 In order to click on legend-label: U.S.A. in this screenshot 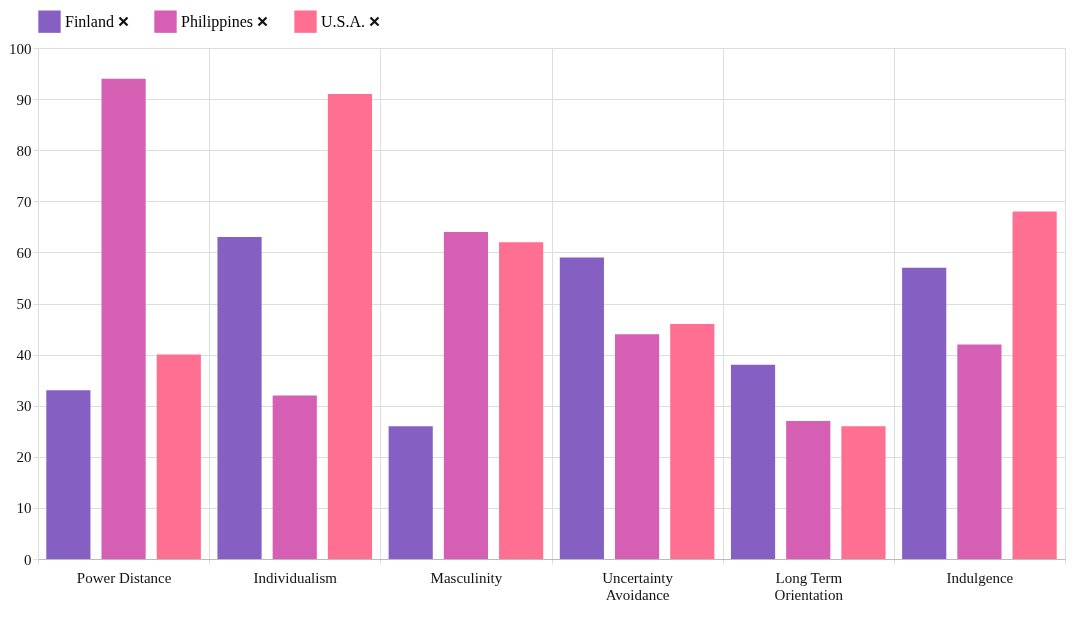, I will do `click(343, 21)`.